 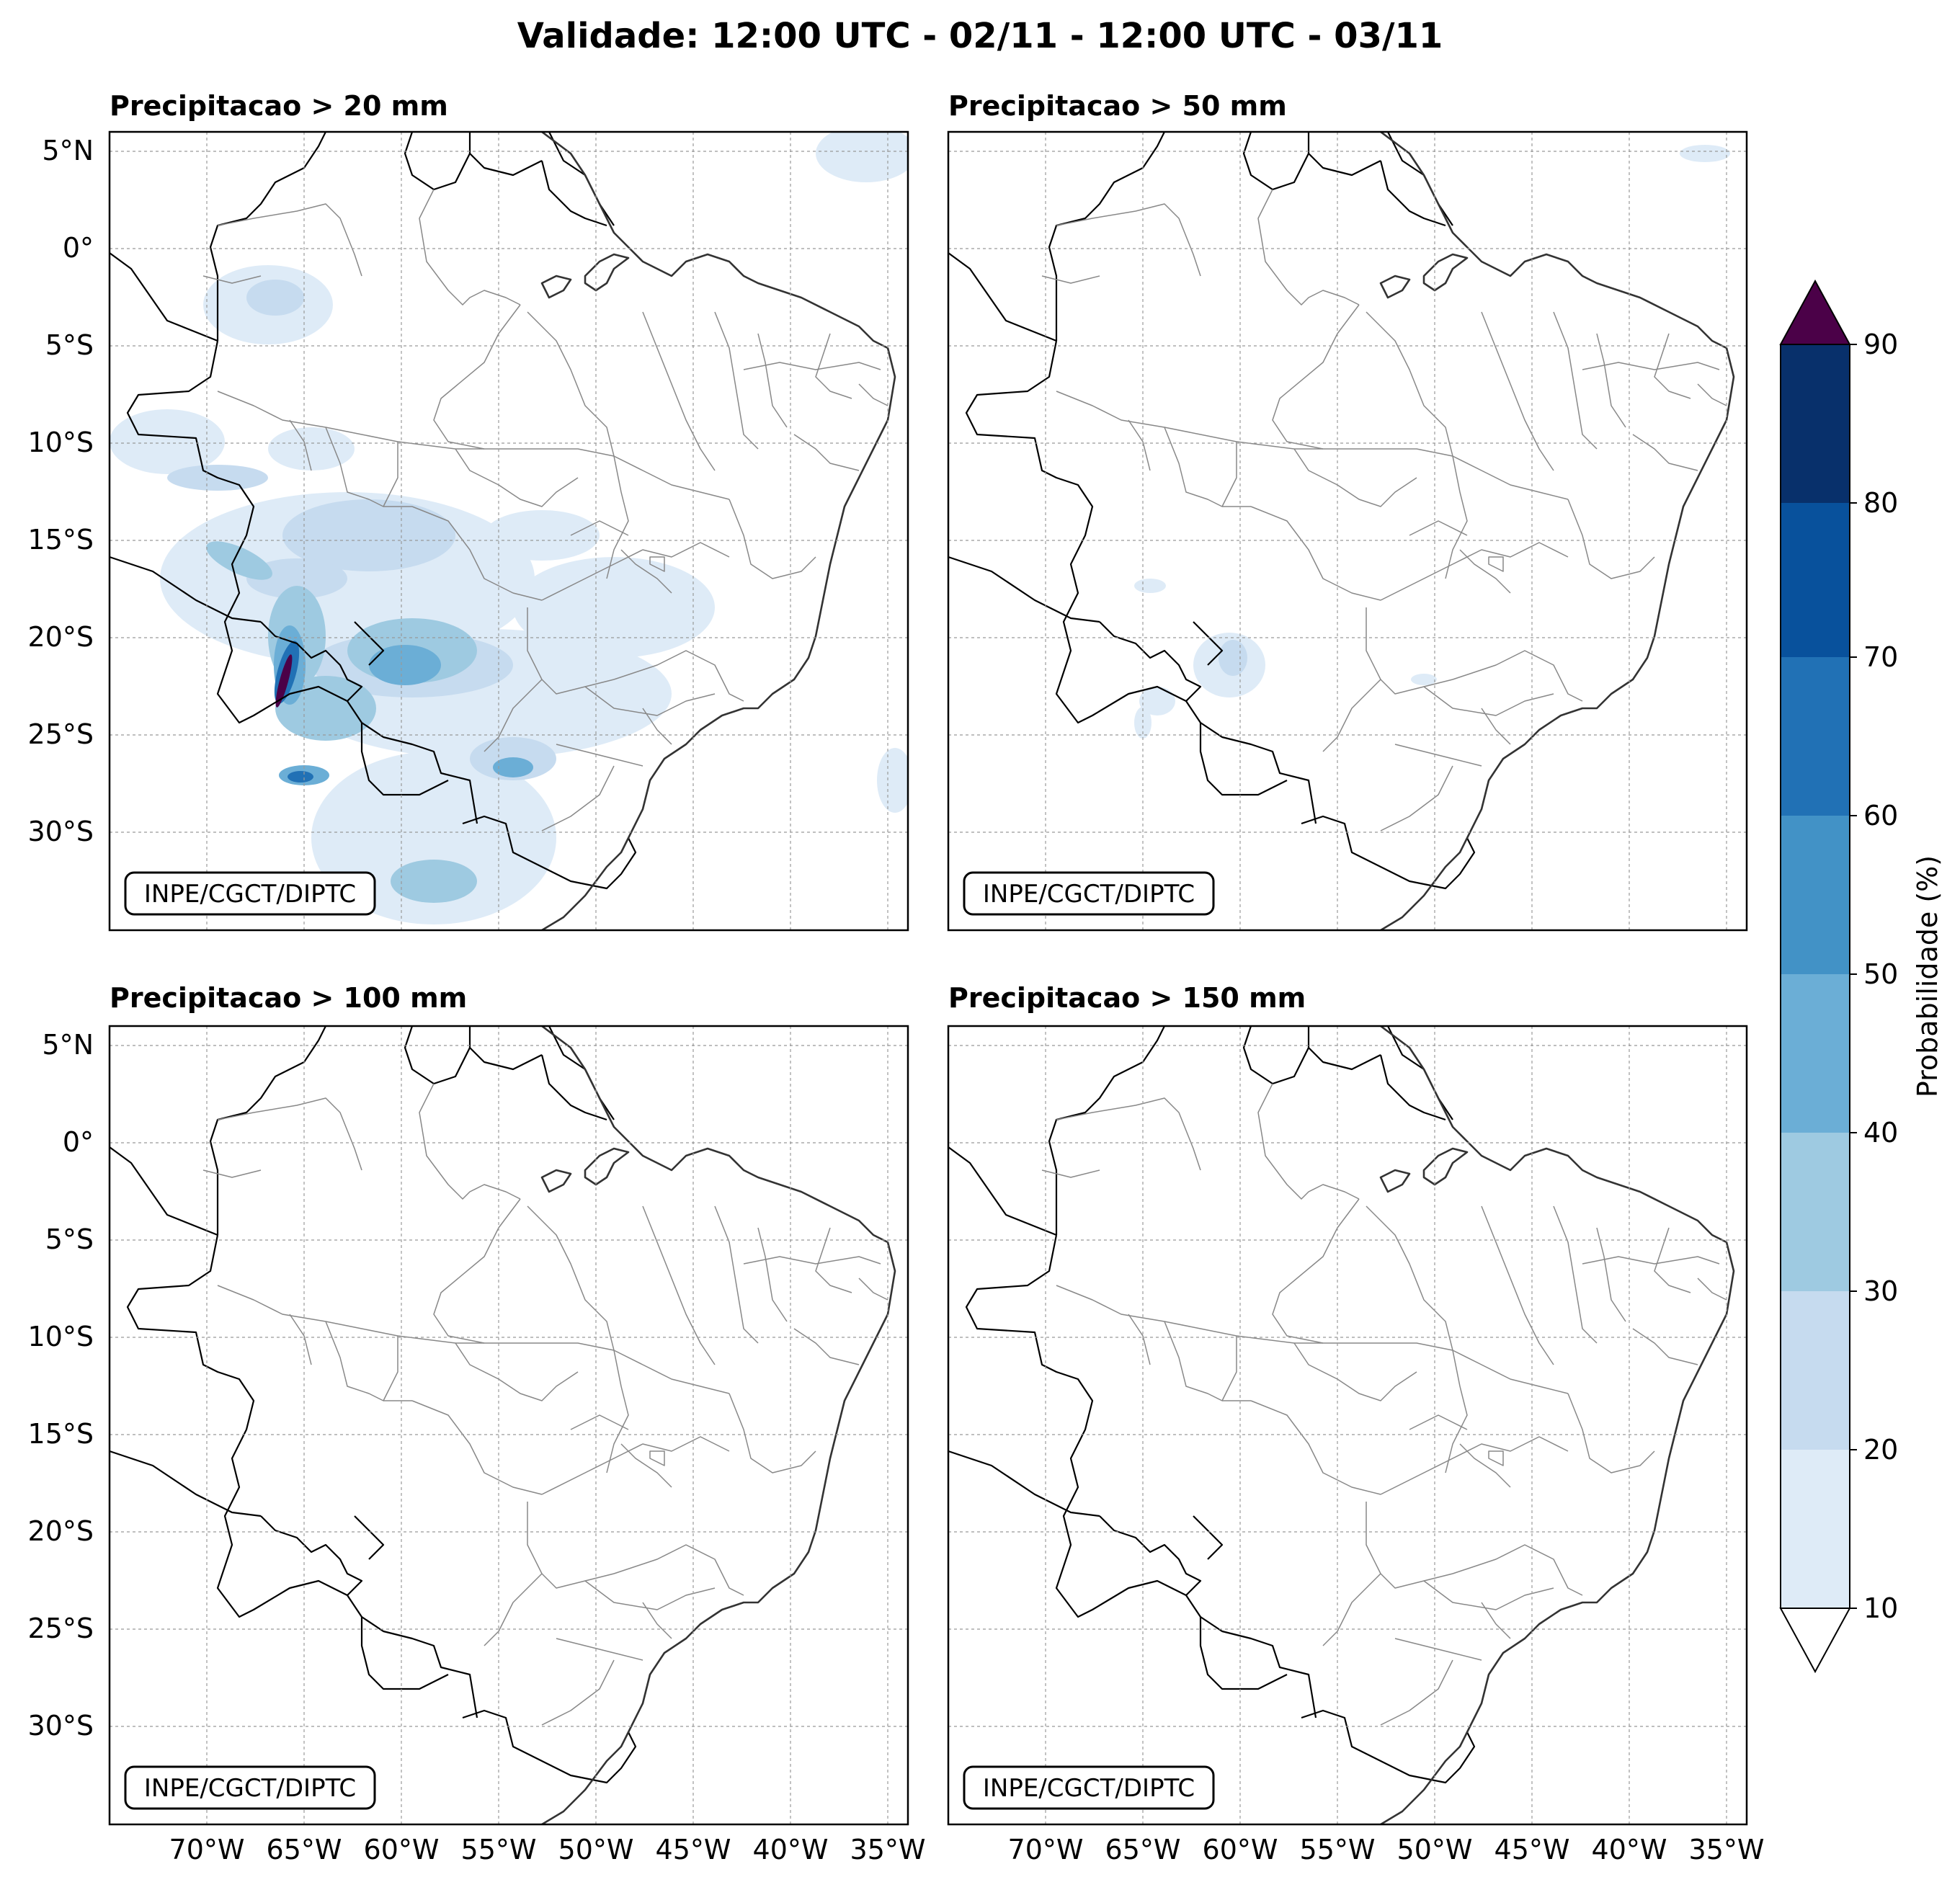 I want to click on colorbar-tick-label: 10, so click(x=1880, y=1608).